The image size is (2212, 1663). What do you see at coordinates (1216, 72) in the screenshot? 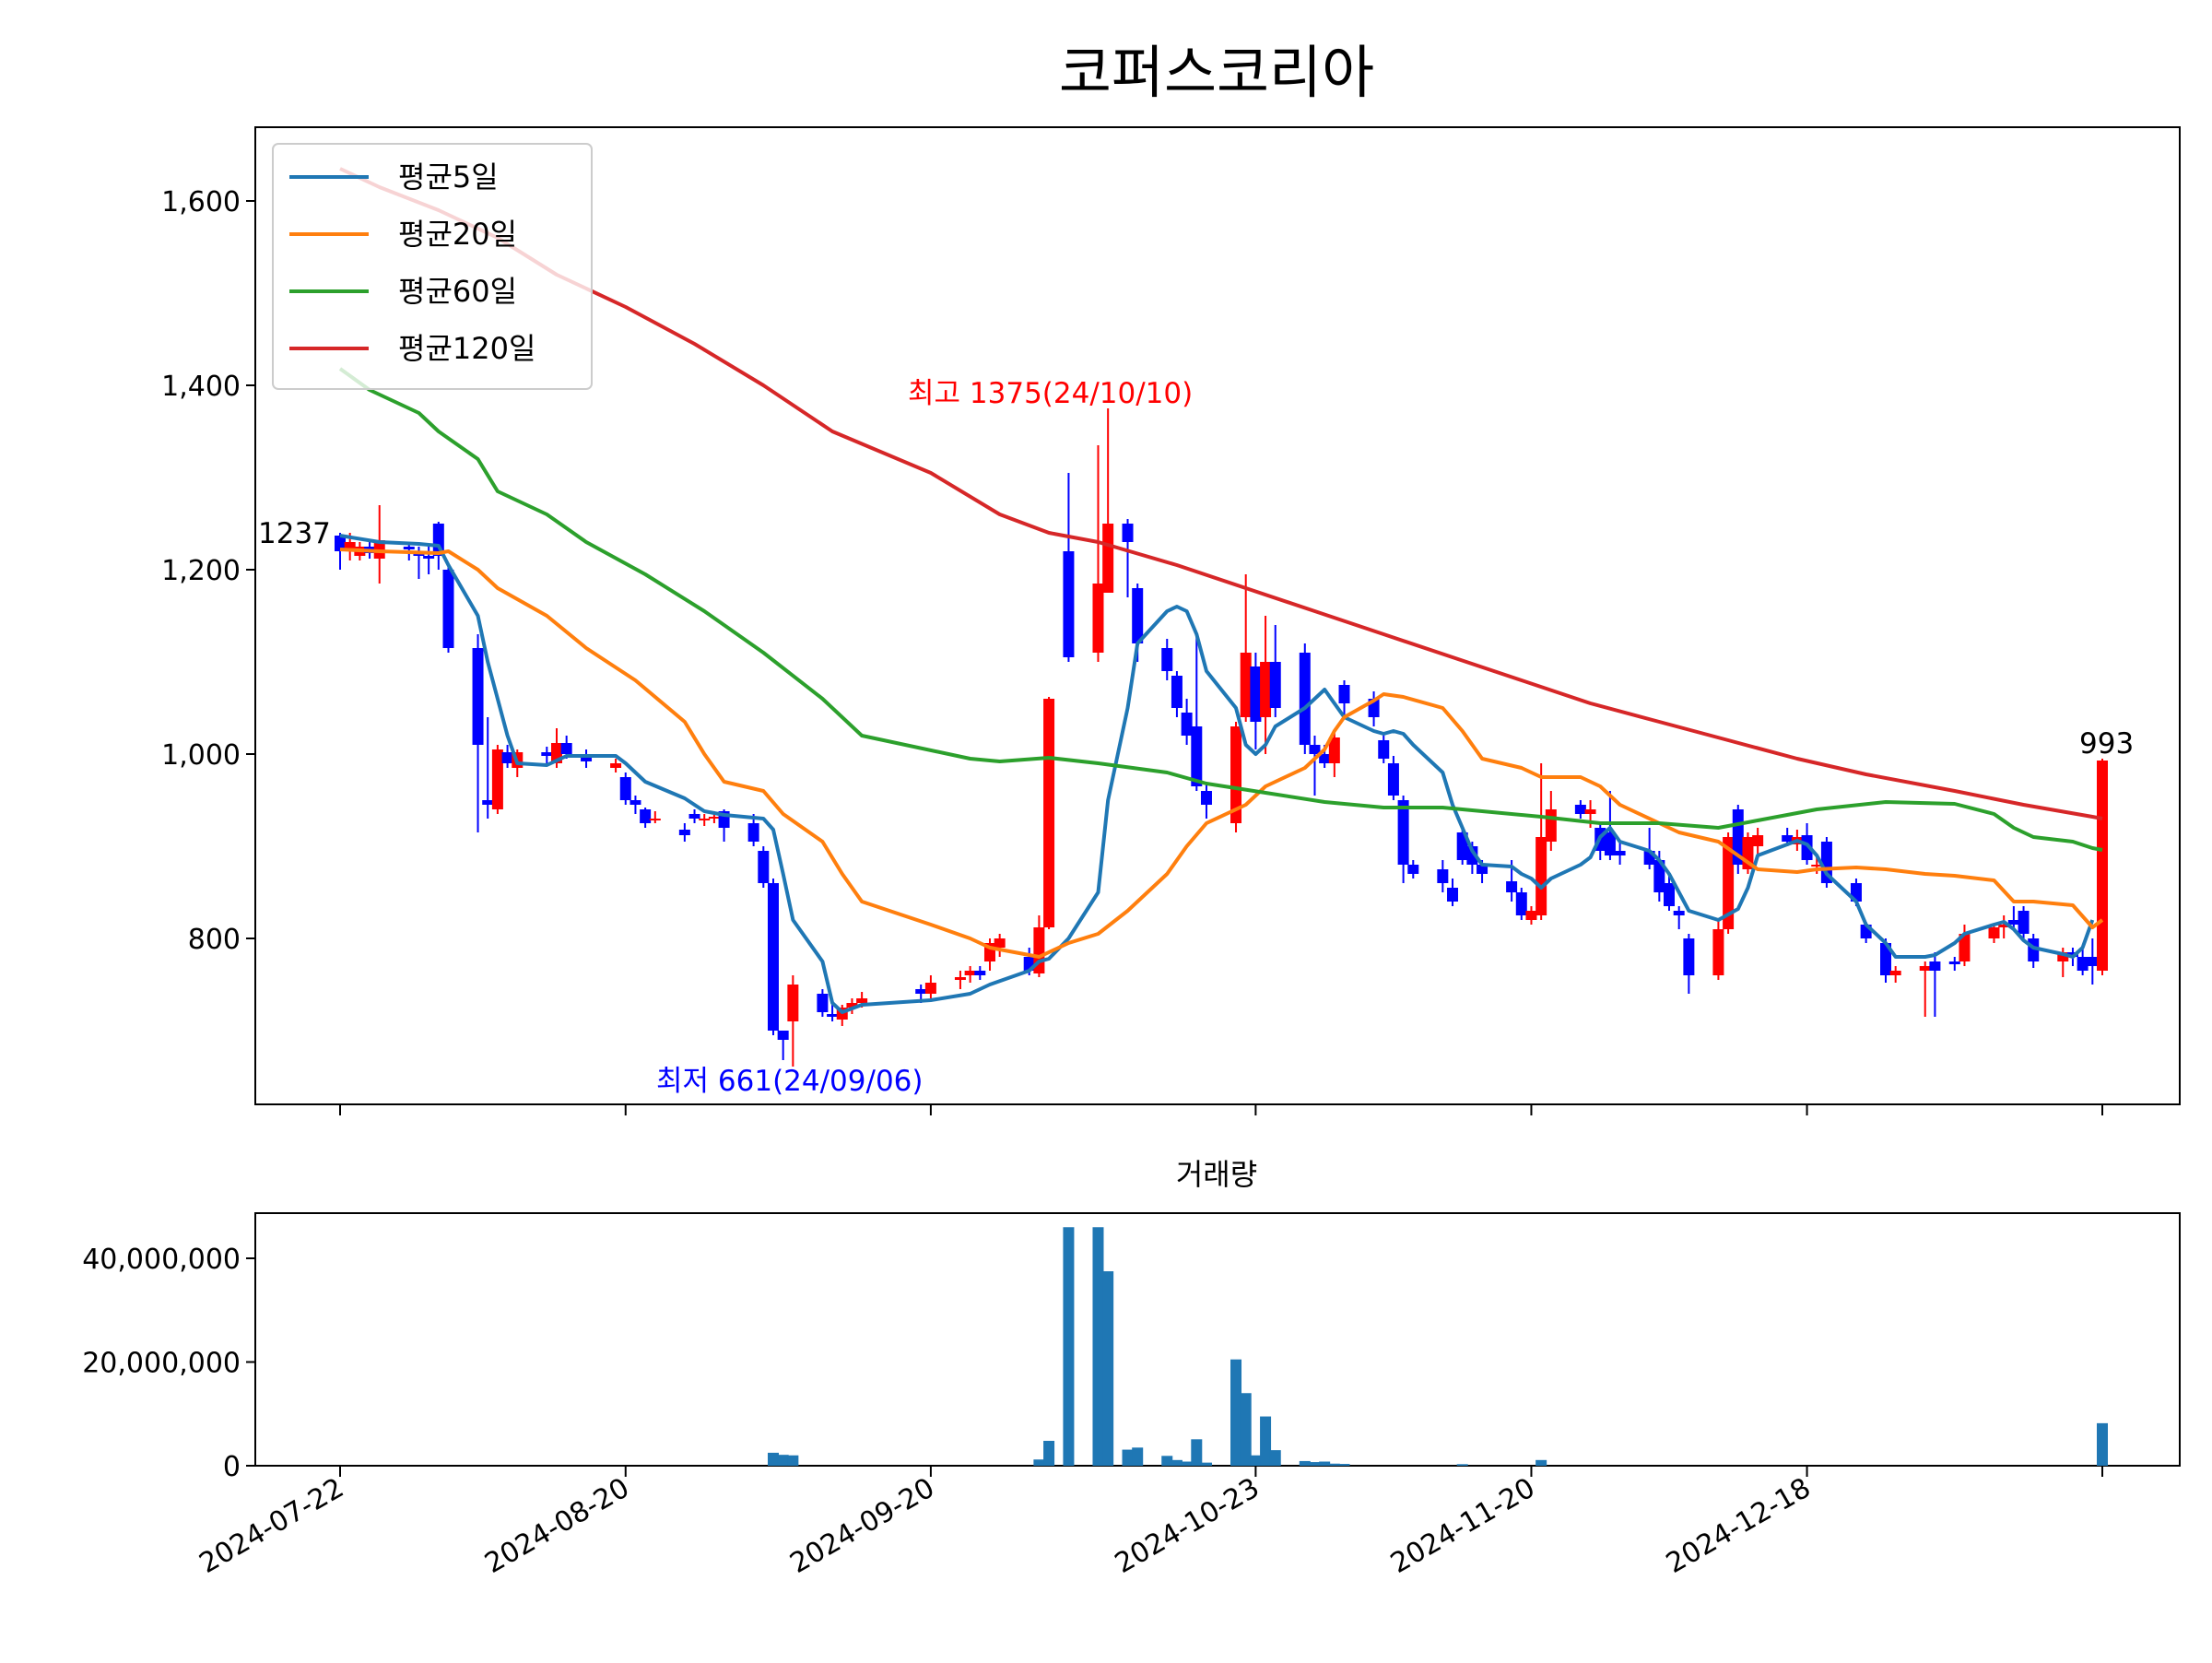
I see `chart-title: 코퍼스코리아` at bounding box center [1216, 72].